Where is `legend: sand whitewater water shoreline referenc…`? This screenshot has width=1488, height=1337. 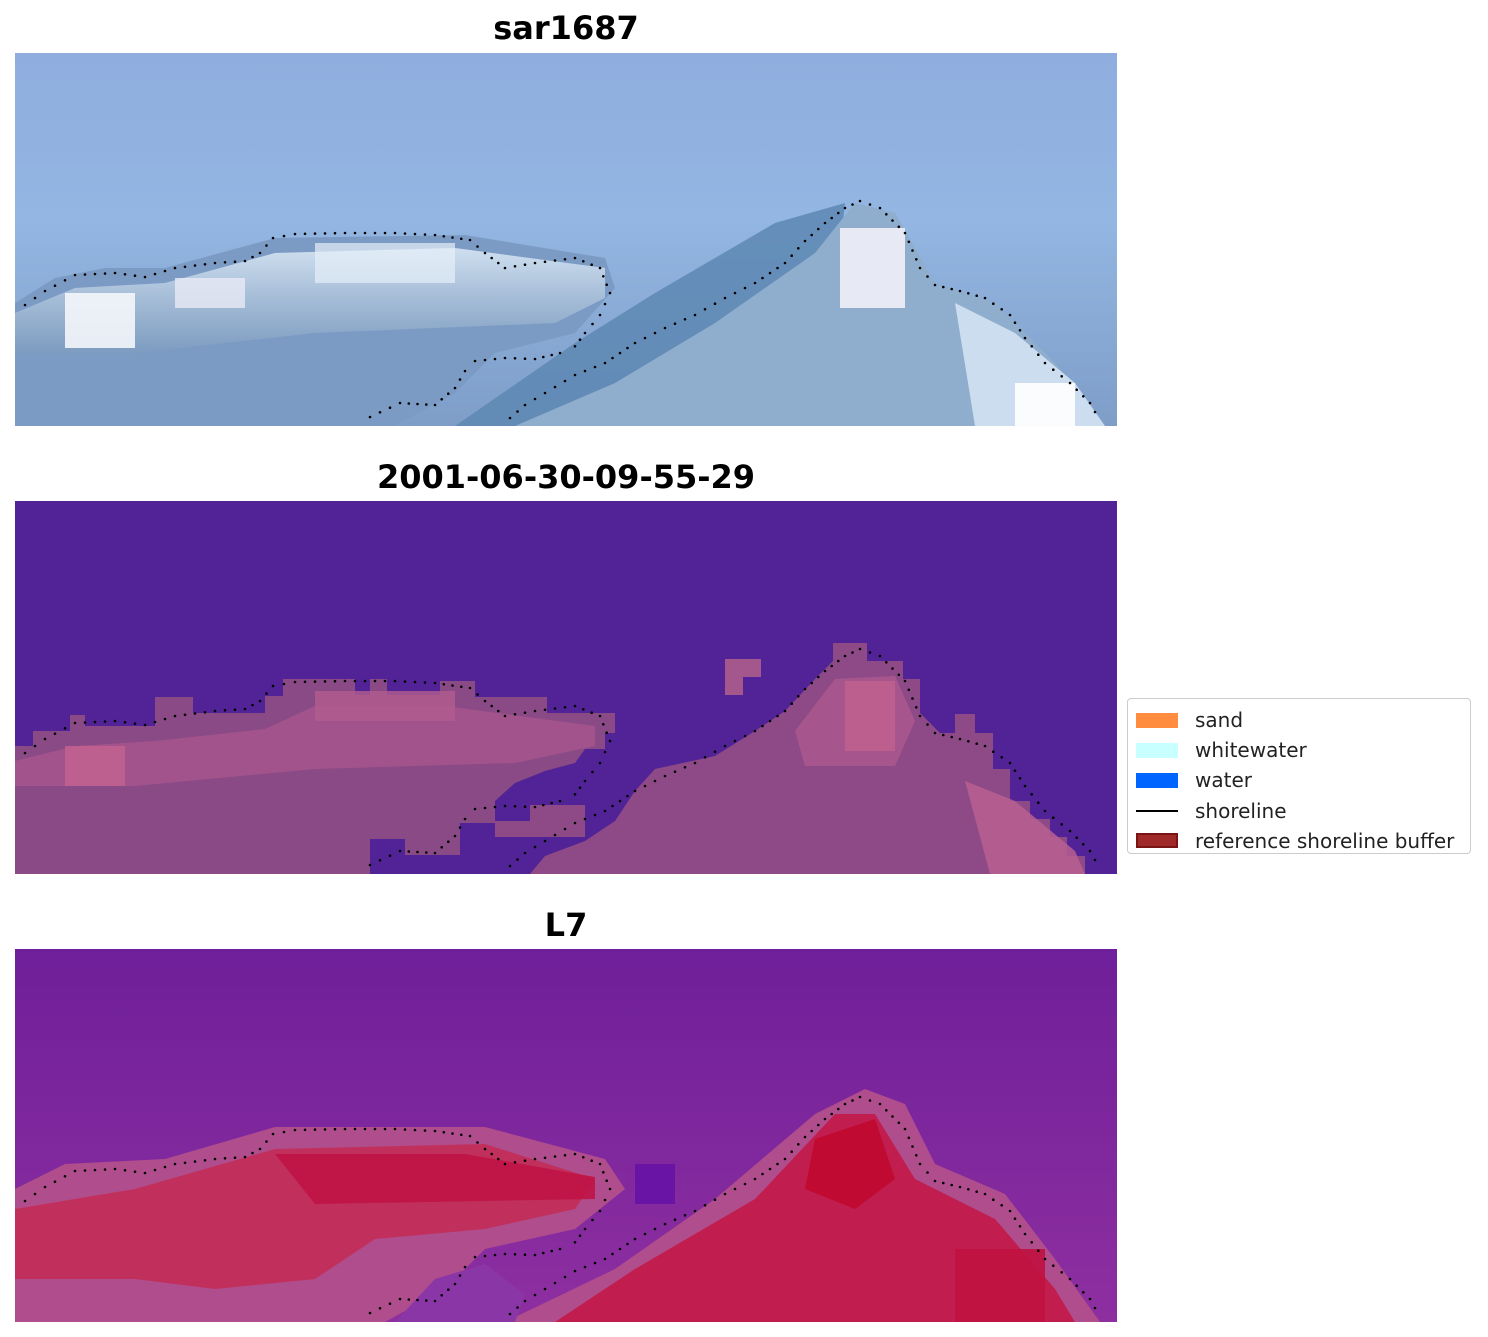 legend: sand whitewater water shoreline referenc… is located at coordinates (1299, 776).